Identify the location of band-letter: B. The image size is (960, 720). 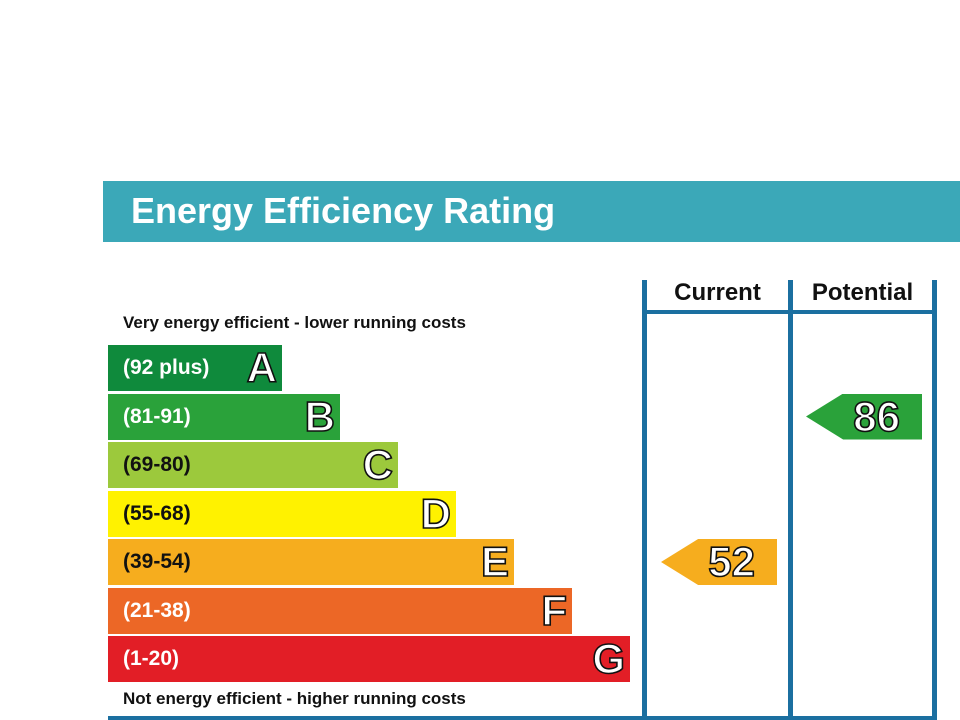
(320, 416).